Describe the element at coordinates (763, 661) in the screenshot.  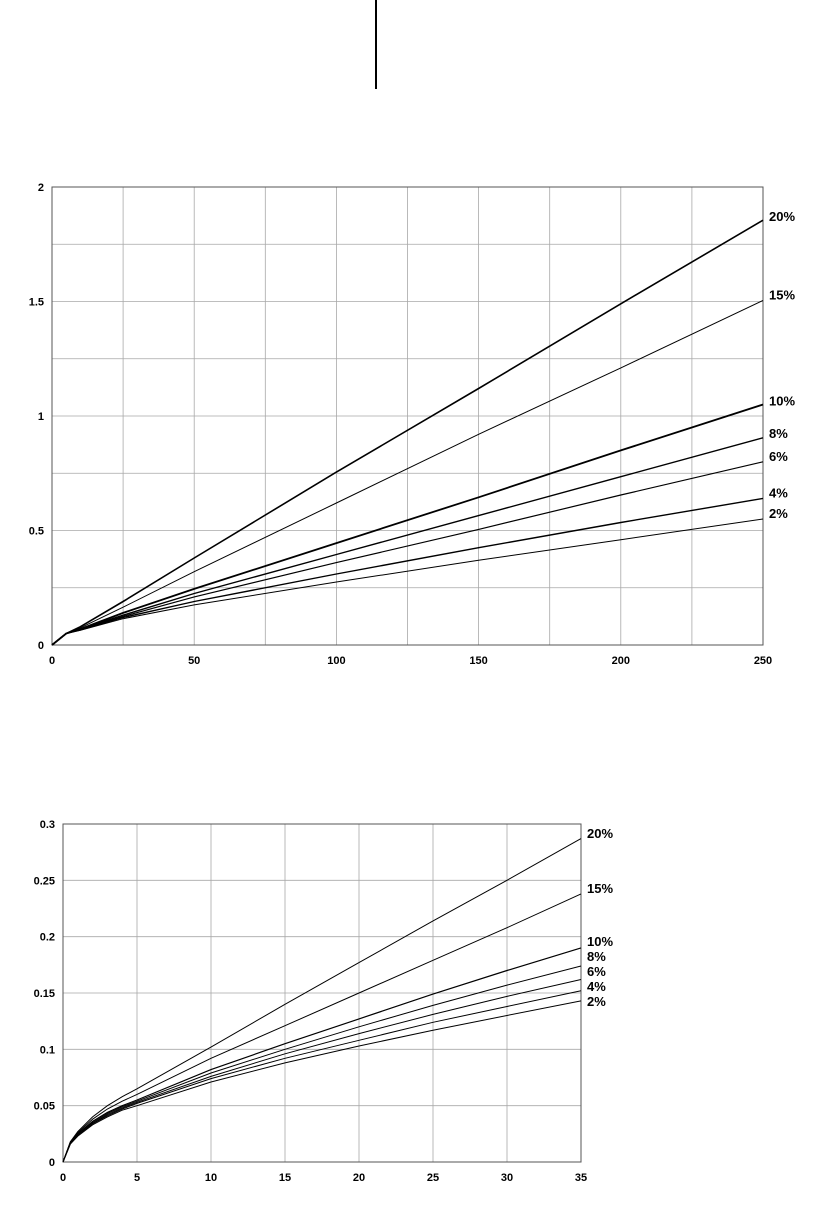
I see `x-tick-label: 250` at that location.